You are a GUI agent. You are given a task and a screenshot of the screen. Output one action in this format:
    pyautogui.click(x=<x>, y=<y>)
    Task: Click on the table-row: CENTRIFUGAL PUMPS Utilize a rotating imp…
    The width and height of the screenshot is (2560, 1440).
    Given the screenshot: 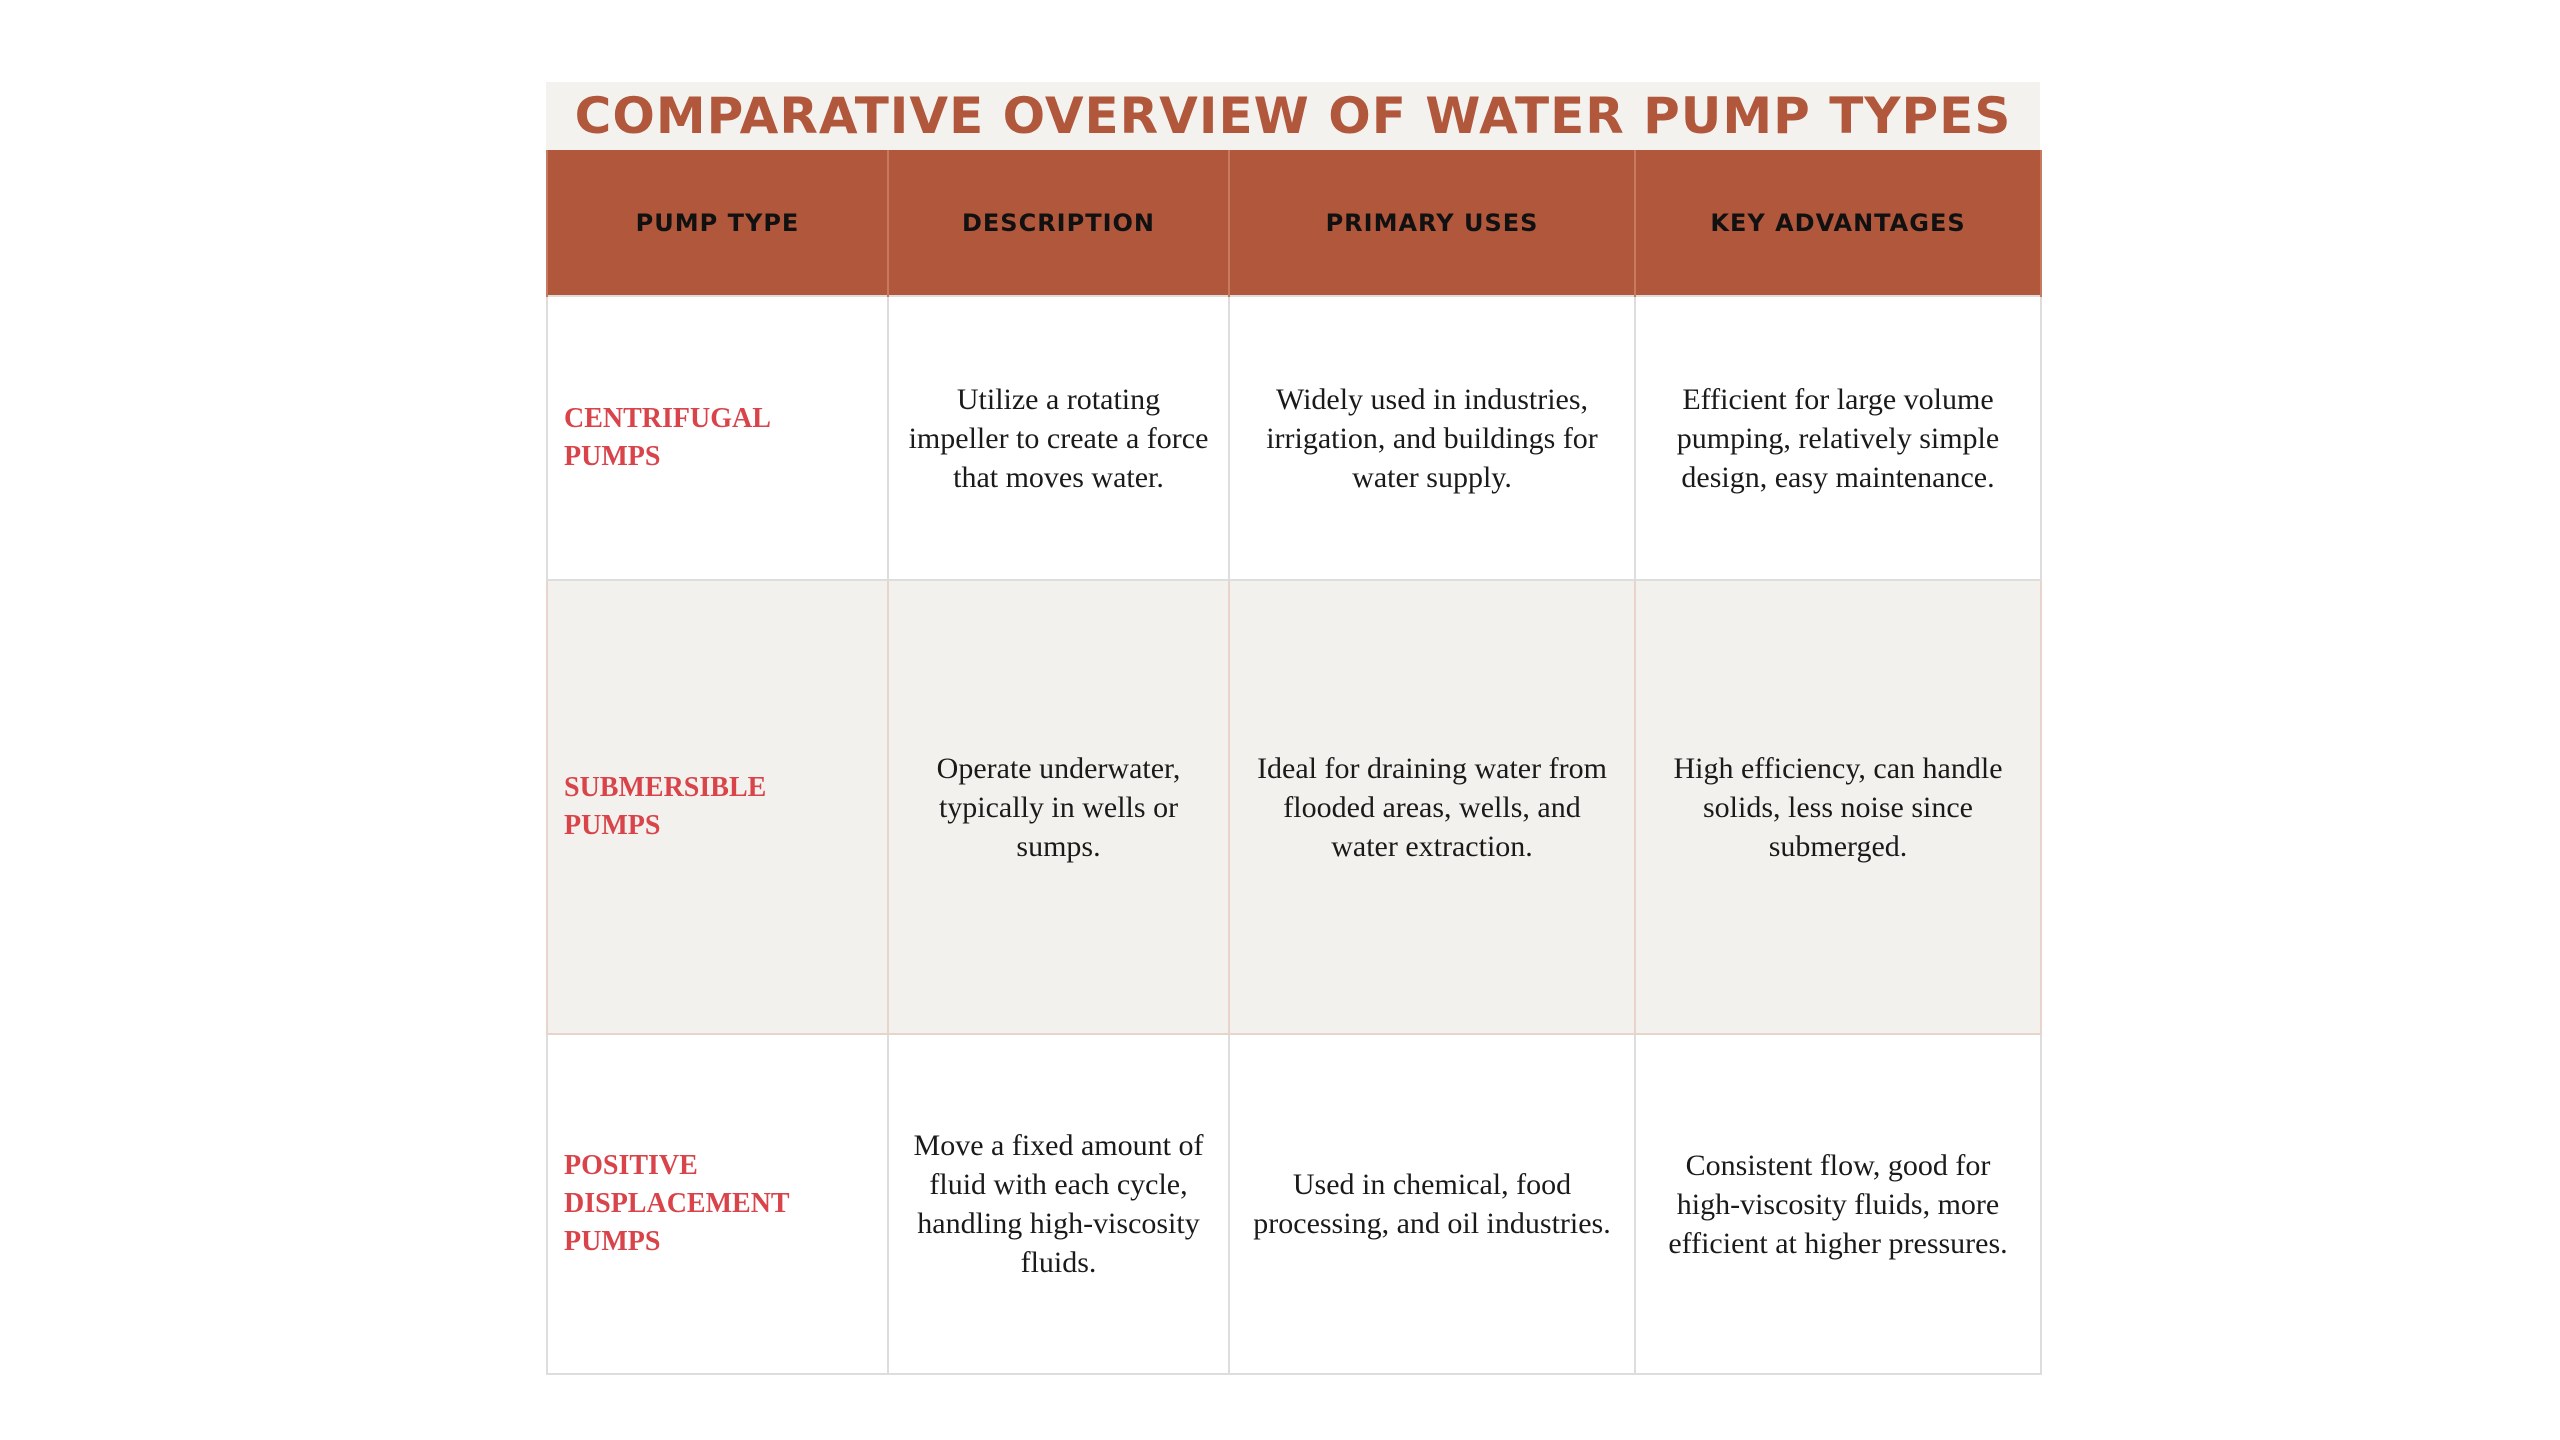 What is the action you would take?
    pyautogui.click(x=1294, y=438)
    